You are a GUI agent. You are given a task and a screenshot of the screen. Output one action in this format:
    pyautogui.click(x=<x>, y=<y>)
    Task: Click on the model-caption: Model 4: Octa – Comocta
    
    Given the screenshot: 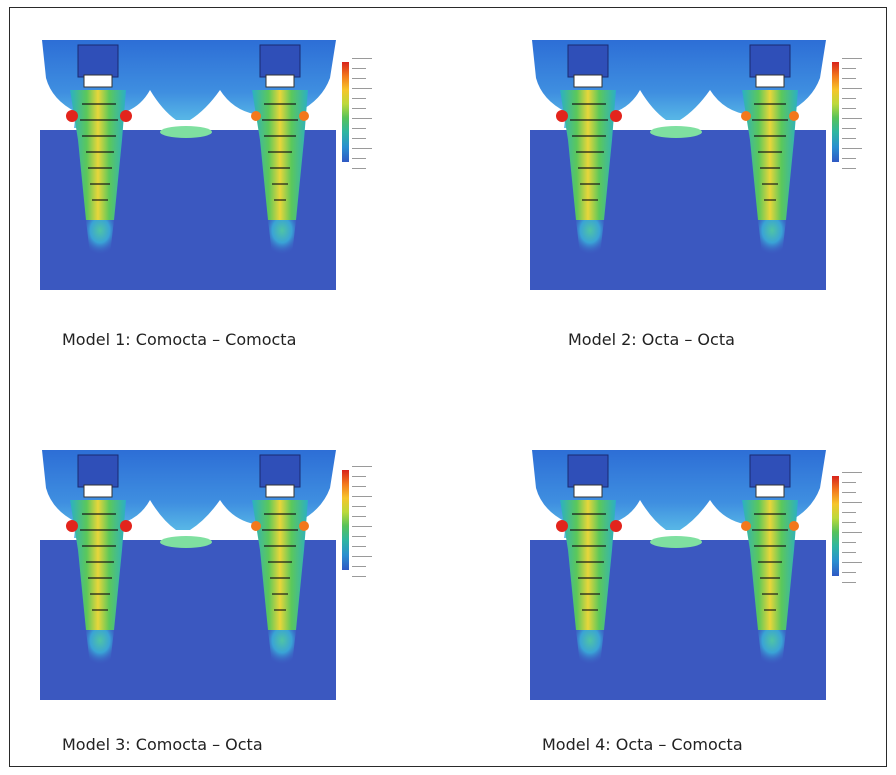 What is the action you would take?
    pyautogui.click(x=642, y=744)
    